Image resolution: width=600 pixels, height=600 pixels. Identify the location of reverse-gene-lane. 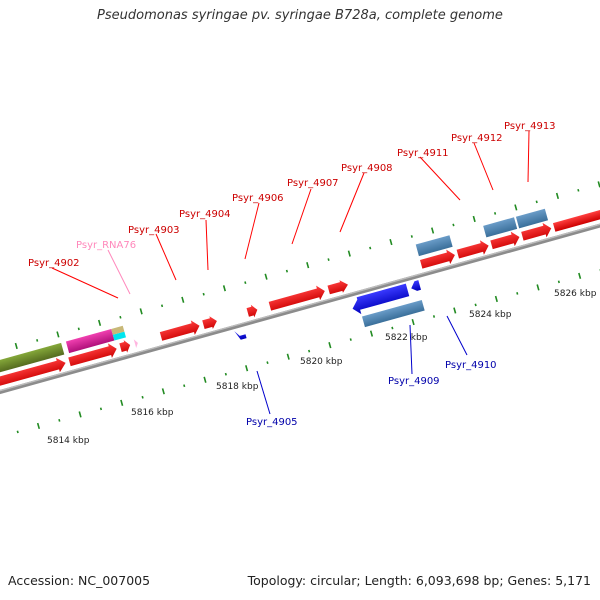
(329, 310).